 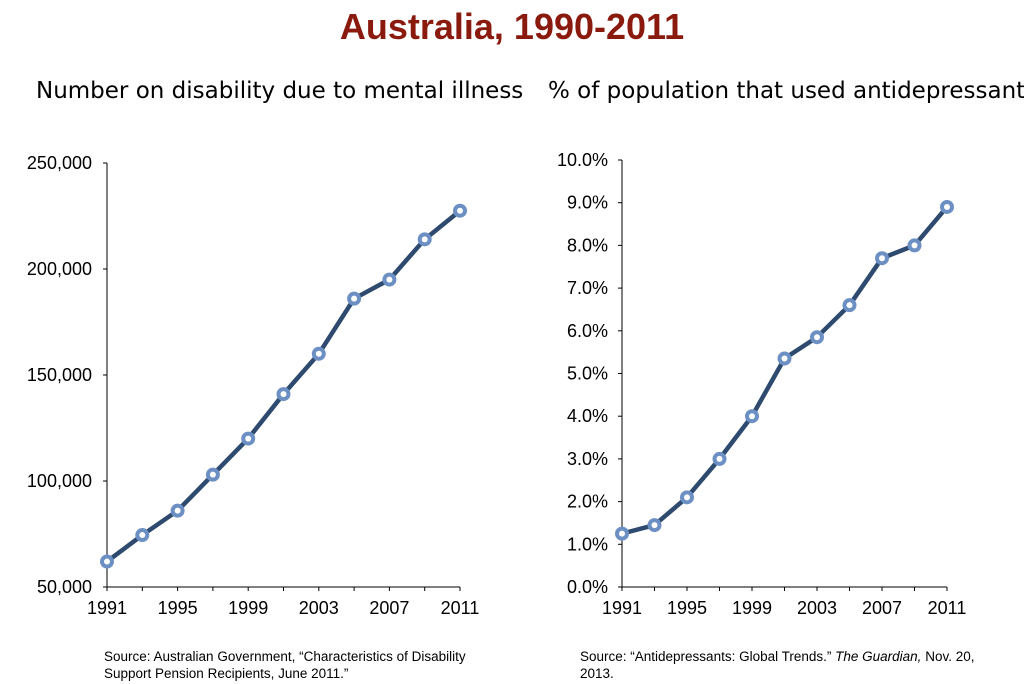 What do you see at coordinates (248, 608) in the screenshot?
I see `x-tick-label: 1999` at bounding box center [248, 608].